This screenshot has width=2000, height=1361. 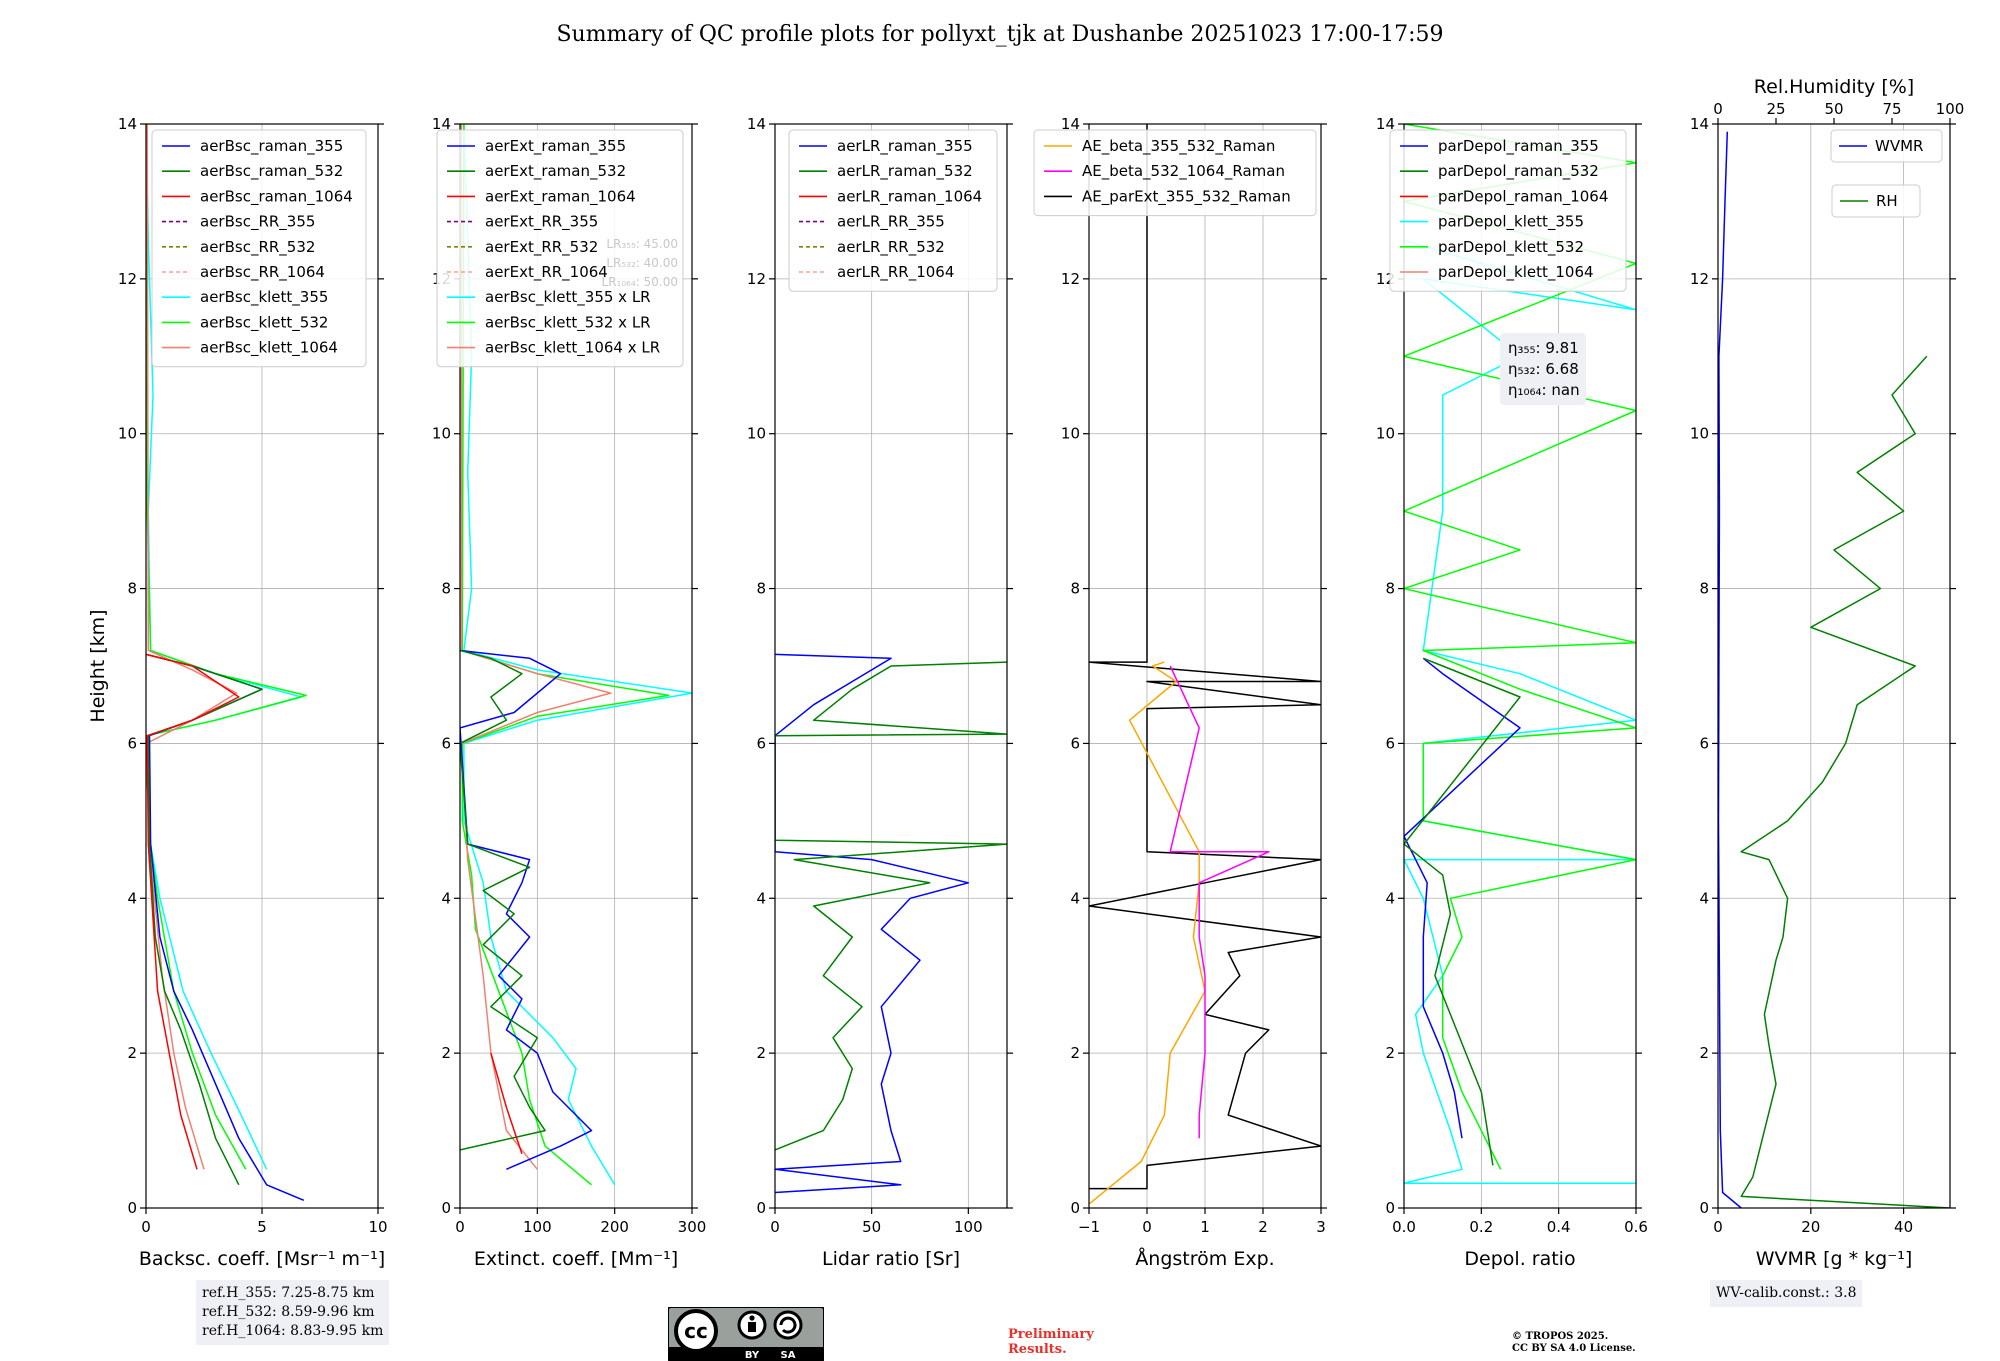 I want to click on legend-label: aerBsc_klett_1064, so click(x=269, y=348).